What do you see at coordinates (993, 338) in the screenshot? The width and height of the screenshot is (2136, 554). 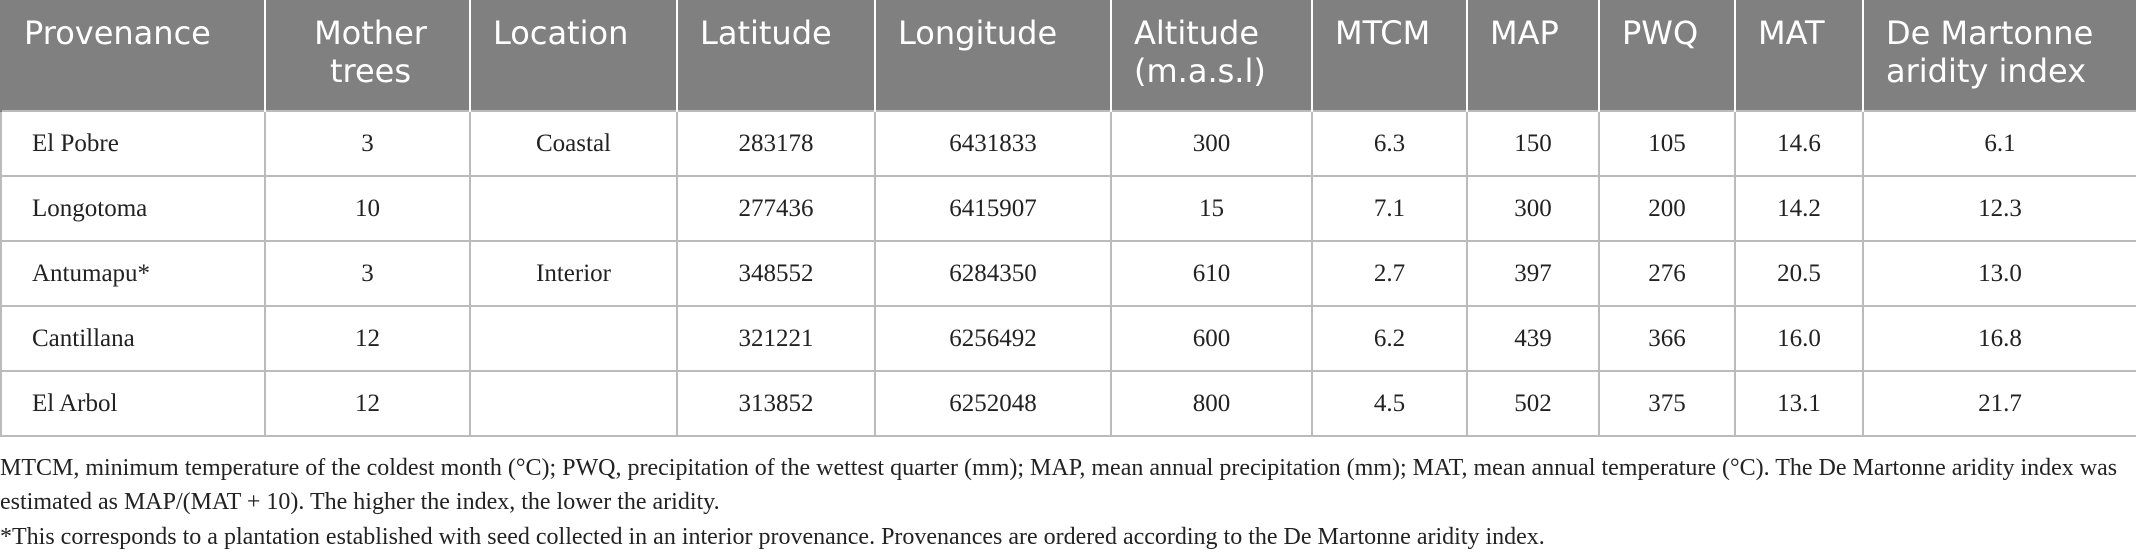 I see `table-cell: 6256492` at bounding box center [993, 338].